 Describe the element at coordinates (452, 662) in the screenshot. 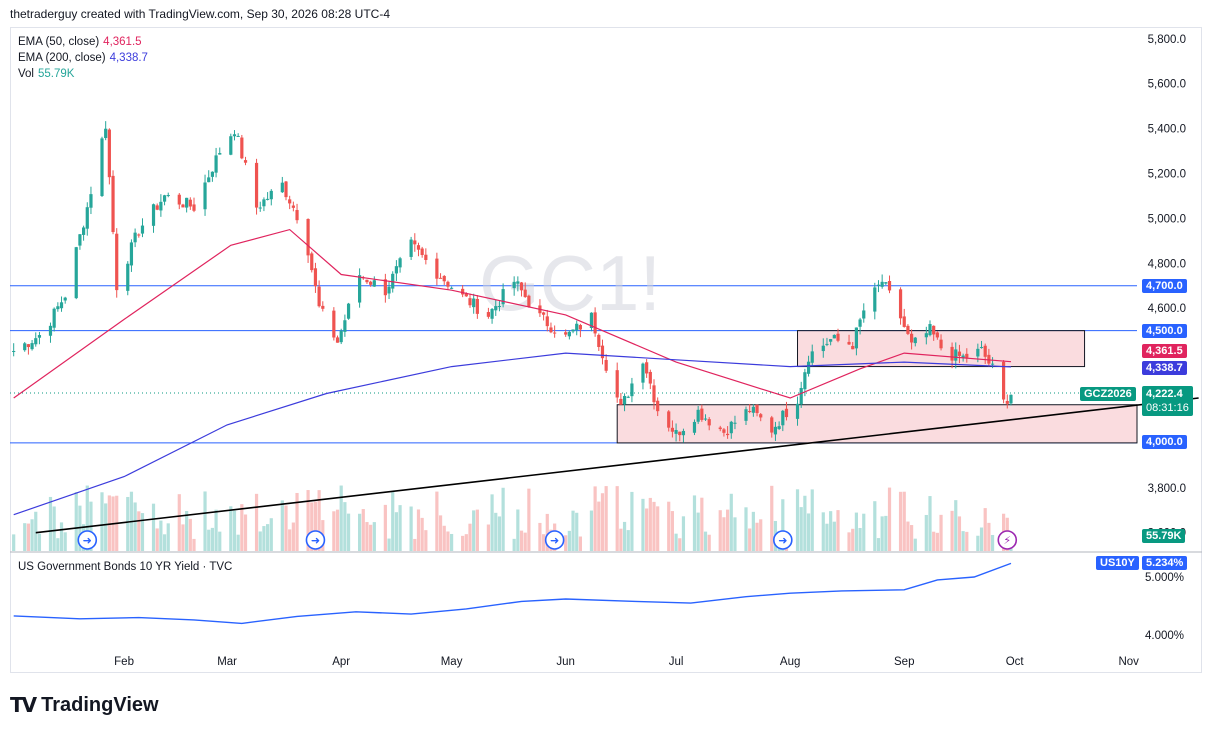

I see `time-axis-label: May` at that location.